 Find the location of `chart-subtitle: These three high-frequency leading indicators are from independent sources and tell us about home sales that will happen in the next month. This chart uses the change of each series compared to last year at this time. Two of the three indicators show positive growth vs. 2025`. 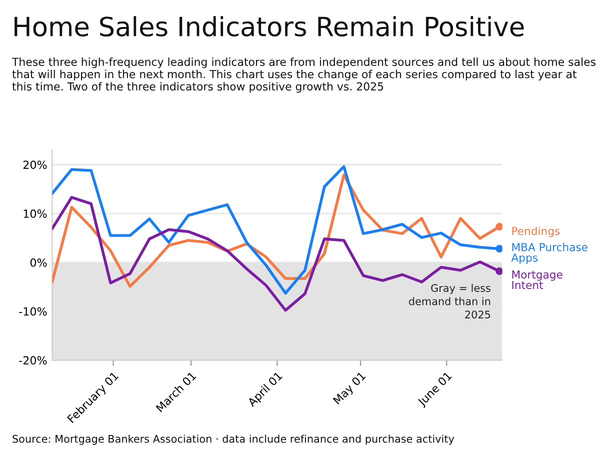

chart-subtitle: These three high-frequency leading indicators are from independent sources and tell us about home sales that will happen in the next month. This chart uses the change of each series compared to last year at this time. Two of the three indicators show positive growth vs. 2025 is located at coordinates (304, 75).